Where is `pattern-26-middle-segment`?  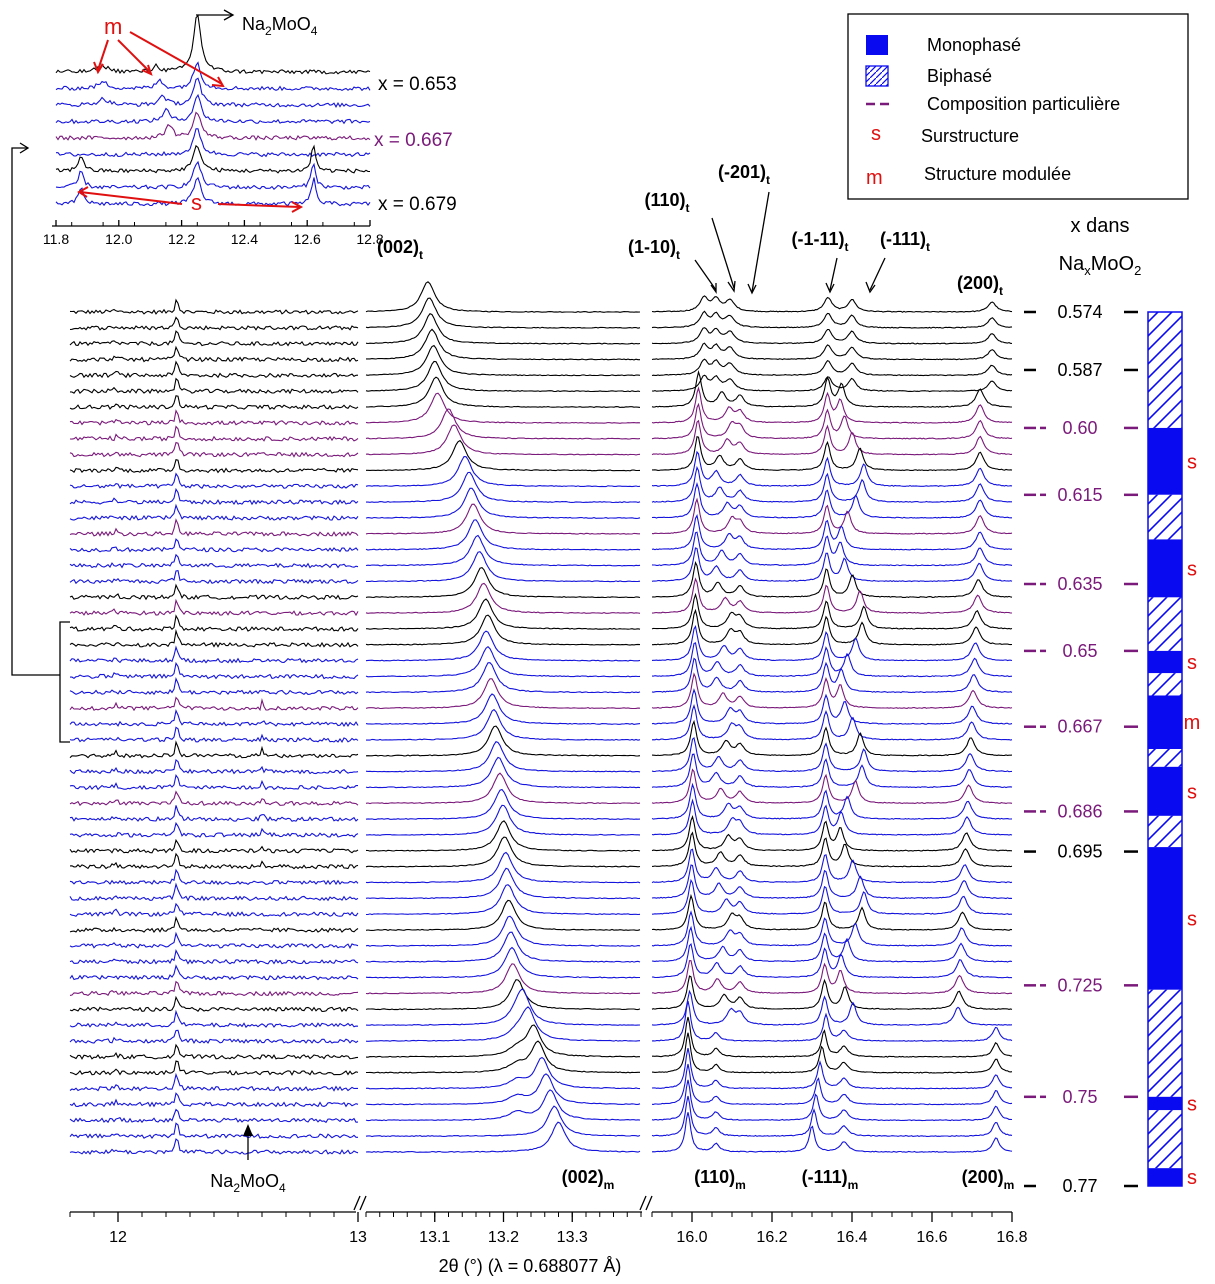 pattern-26-middle-segment is located at coordinates (503, 709).